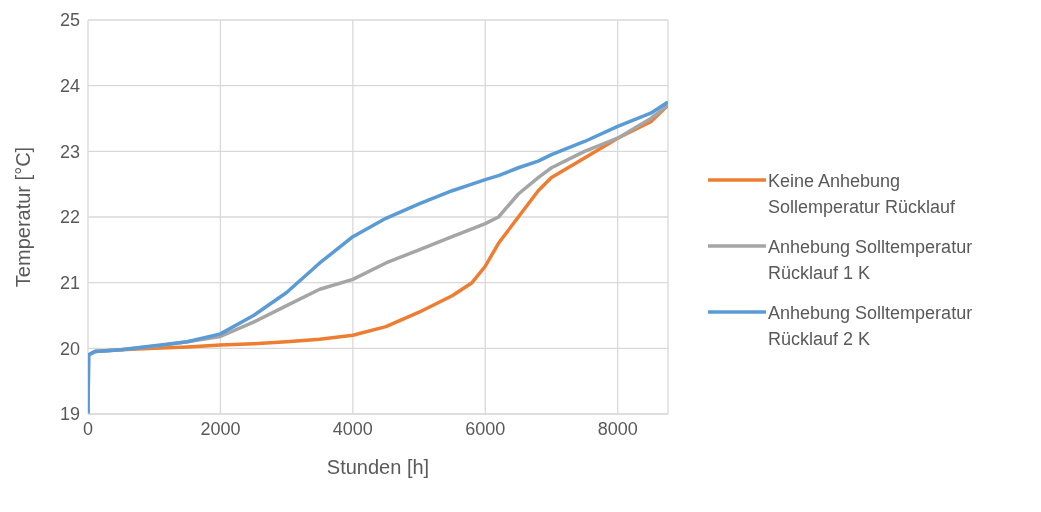  Describe the element at coordinates (69, 86) in the screenshot. I see `y-tick-label: 24` at that location.